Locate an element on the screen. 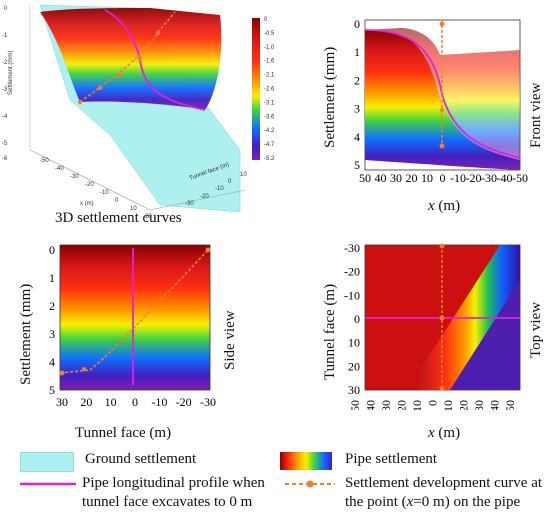 The image size is (550, 524). top-ytick: 0 is located at coordinates (357, 319).